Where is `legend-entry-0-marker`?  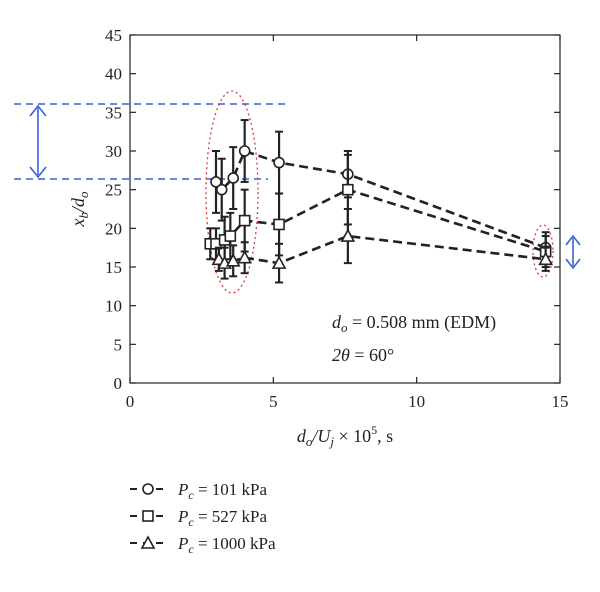
legend-entry-0-marker is located at coordinates (148, 489).